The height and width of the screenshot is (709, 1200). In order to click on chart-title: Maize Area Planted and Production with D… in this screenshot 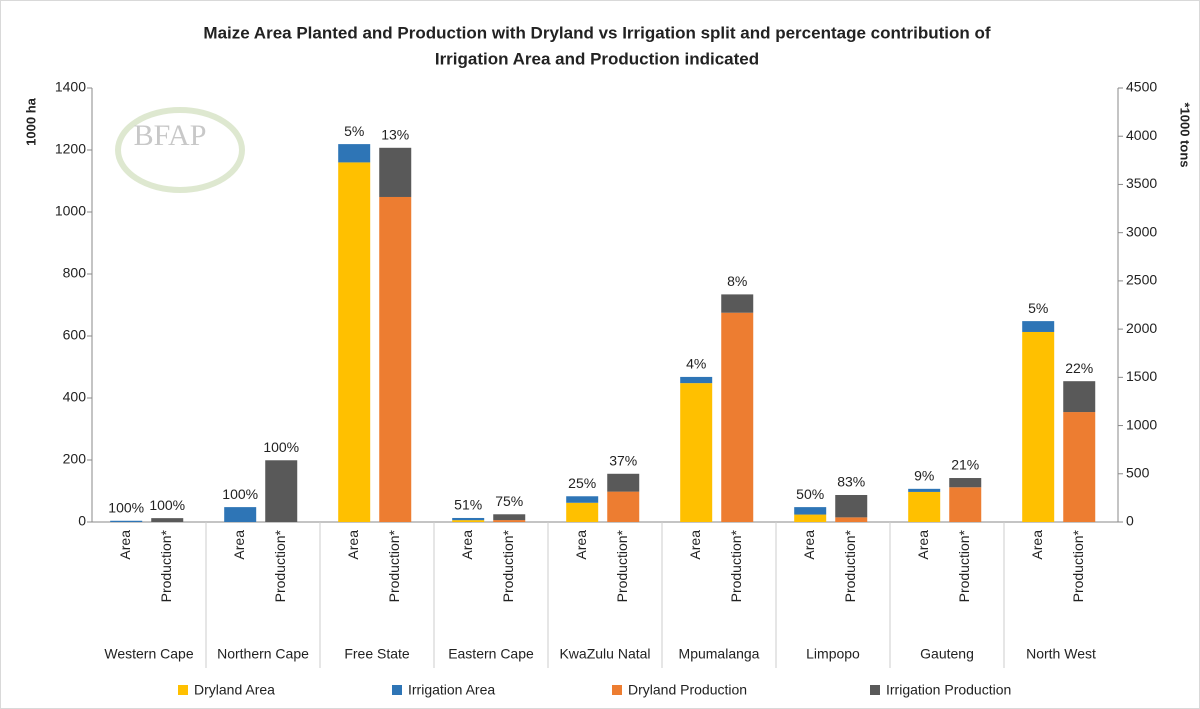, I will do `click(596, 32)`.